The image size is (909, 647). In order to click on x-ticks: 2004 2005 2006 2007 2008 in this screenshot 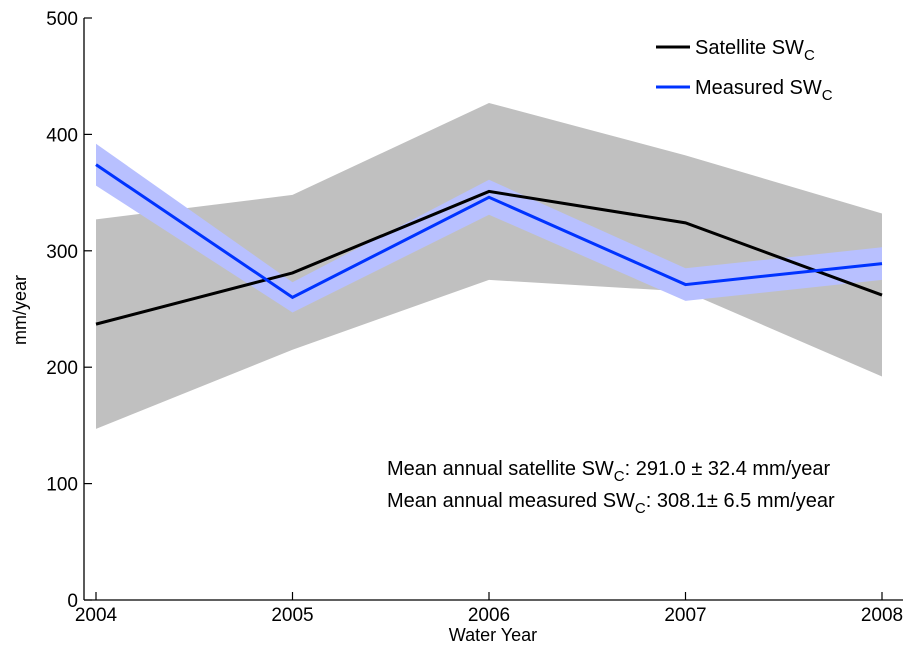, I will do `click(489, 609)`.